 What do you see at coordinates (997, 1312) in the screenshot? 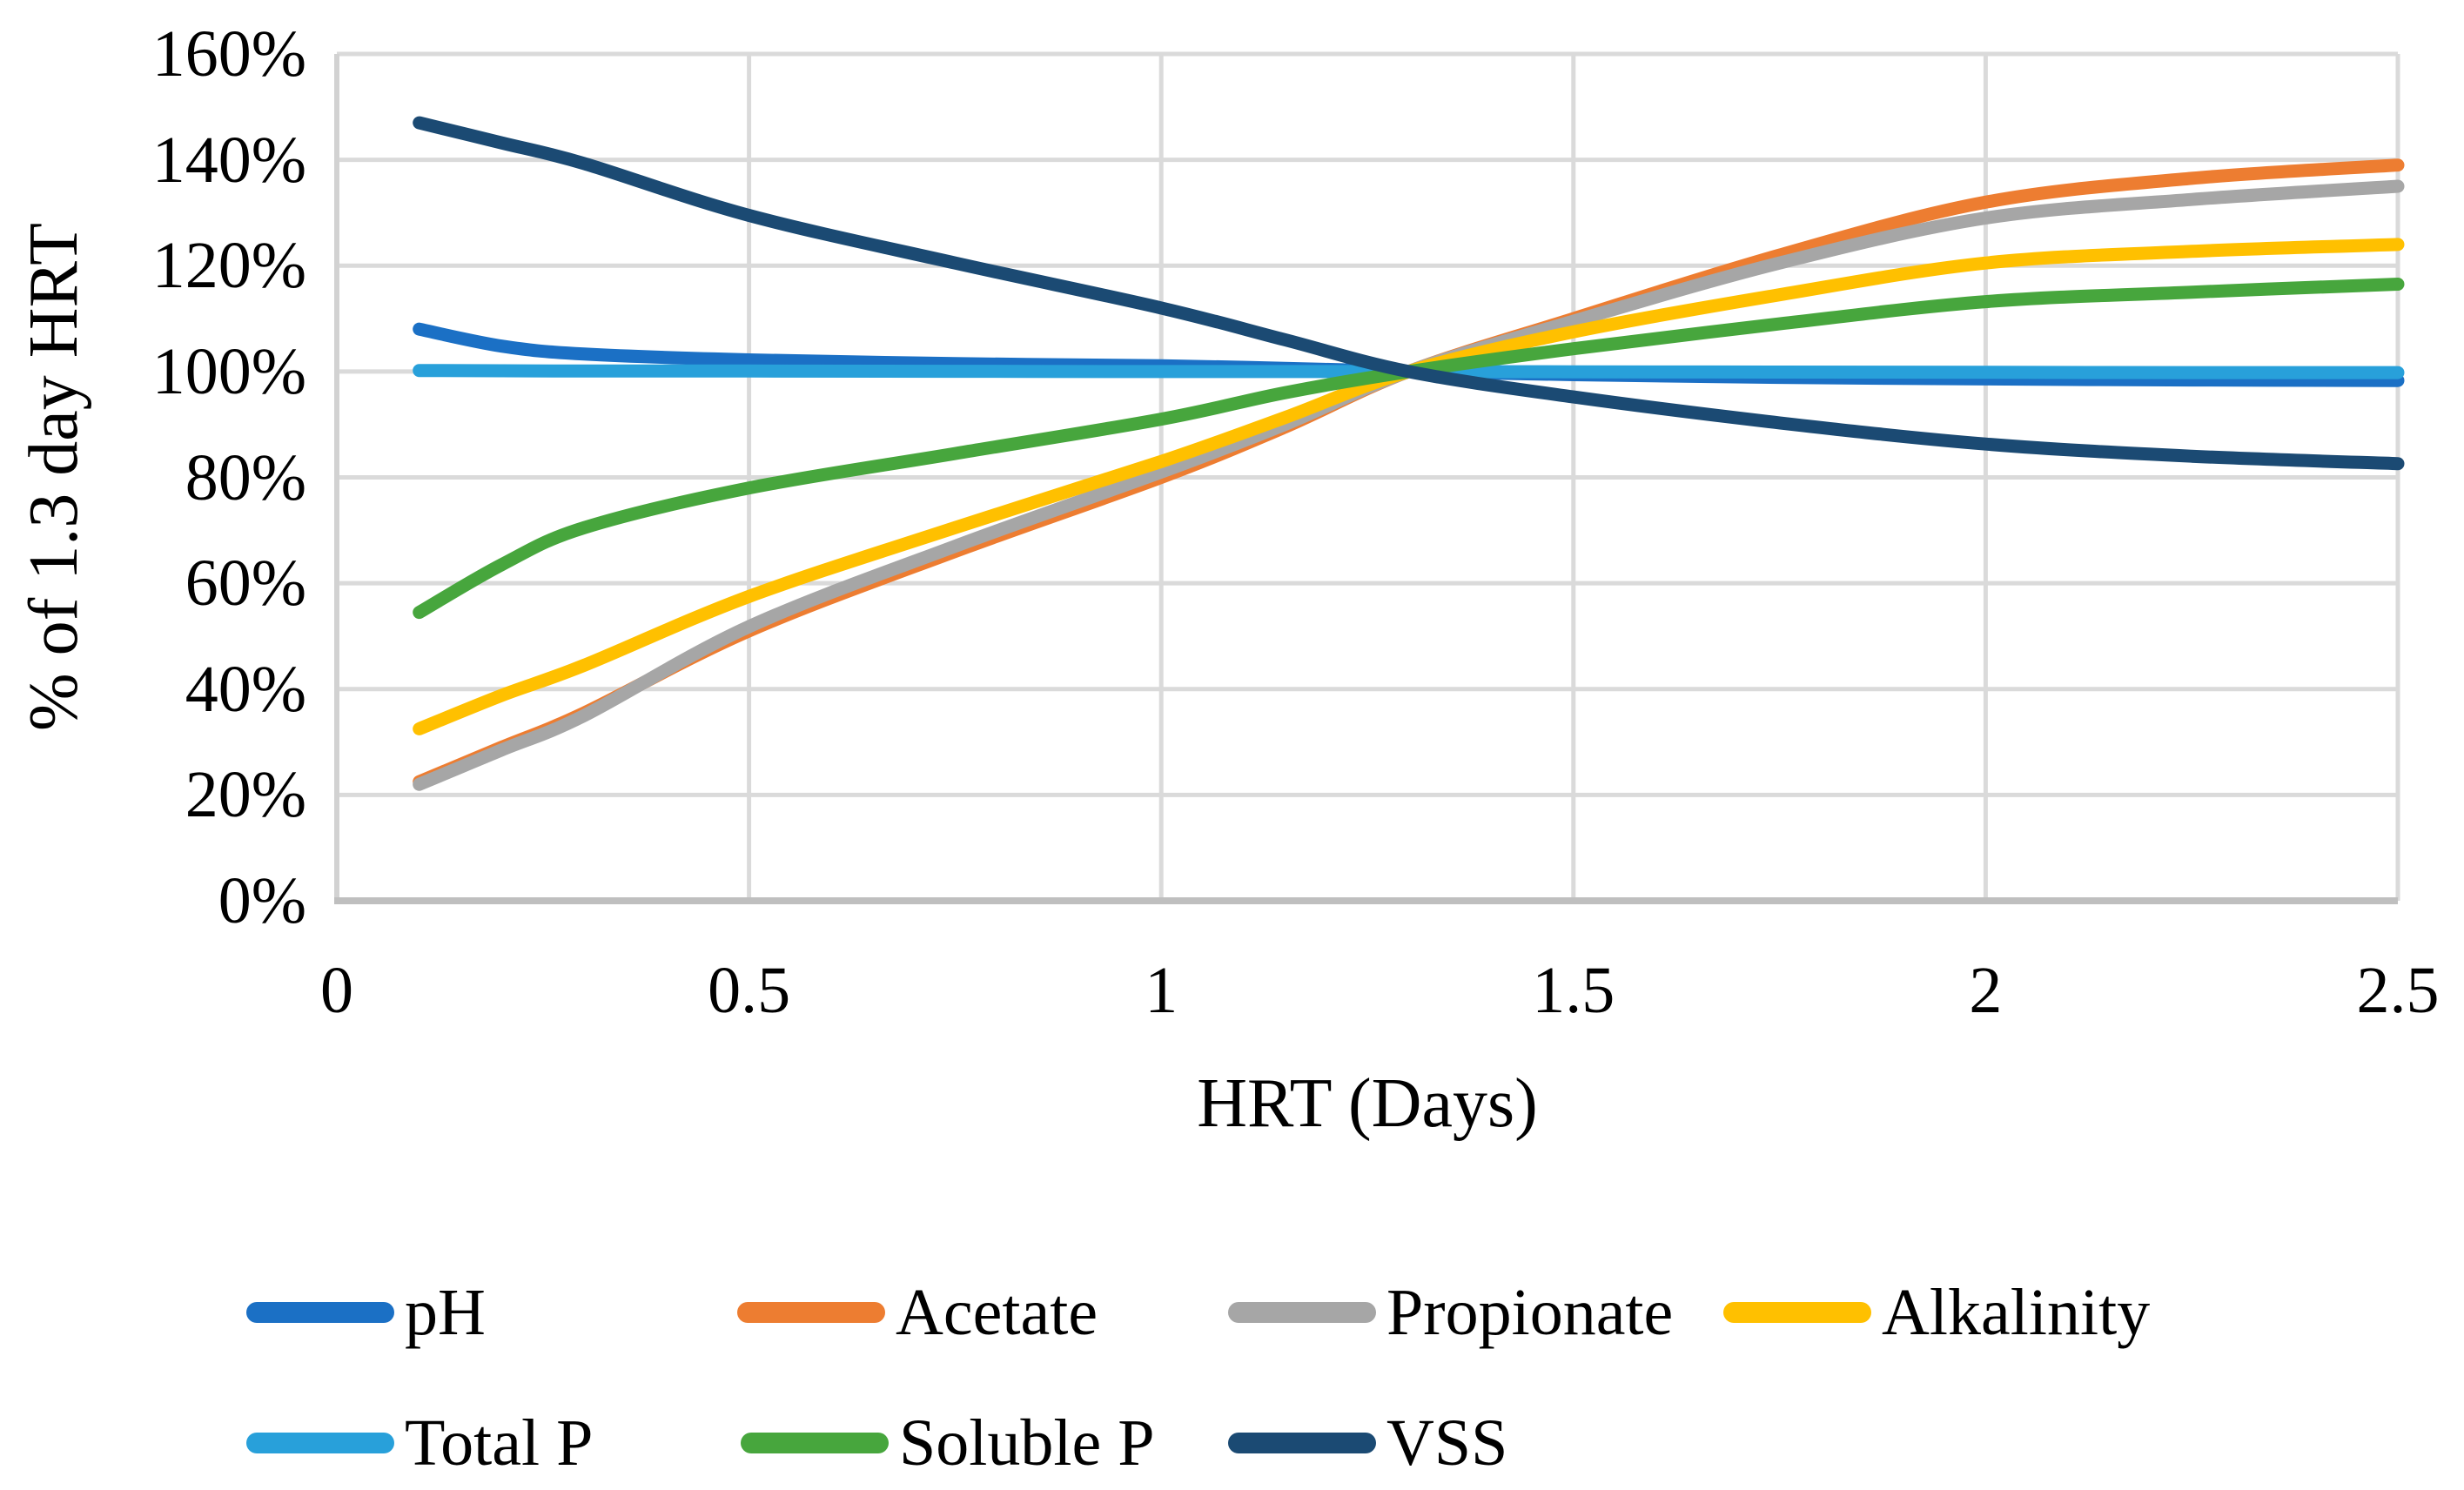
I see `legend-label: Acetate` at bounding box center [997, 1312].